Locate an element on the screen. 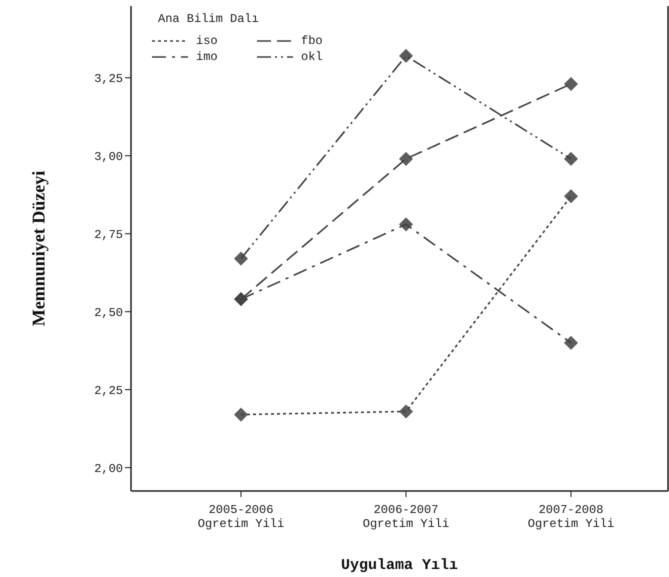 The height and width of the screenshot is (577, 669). x-tick-label: 2007-2008 Ogretim Yili is located at coordinates (571, 517).